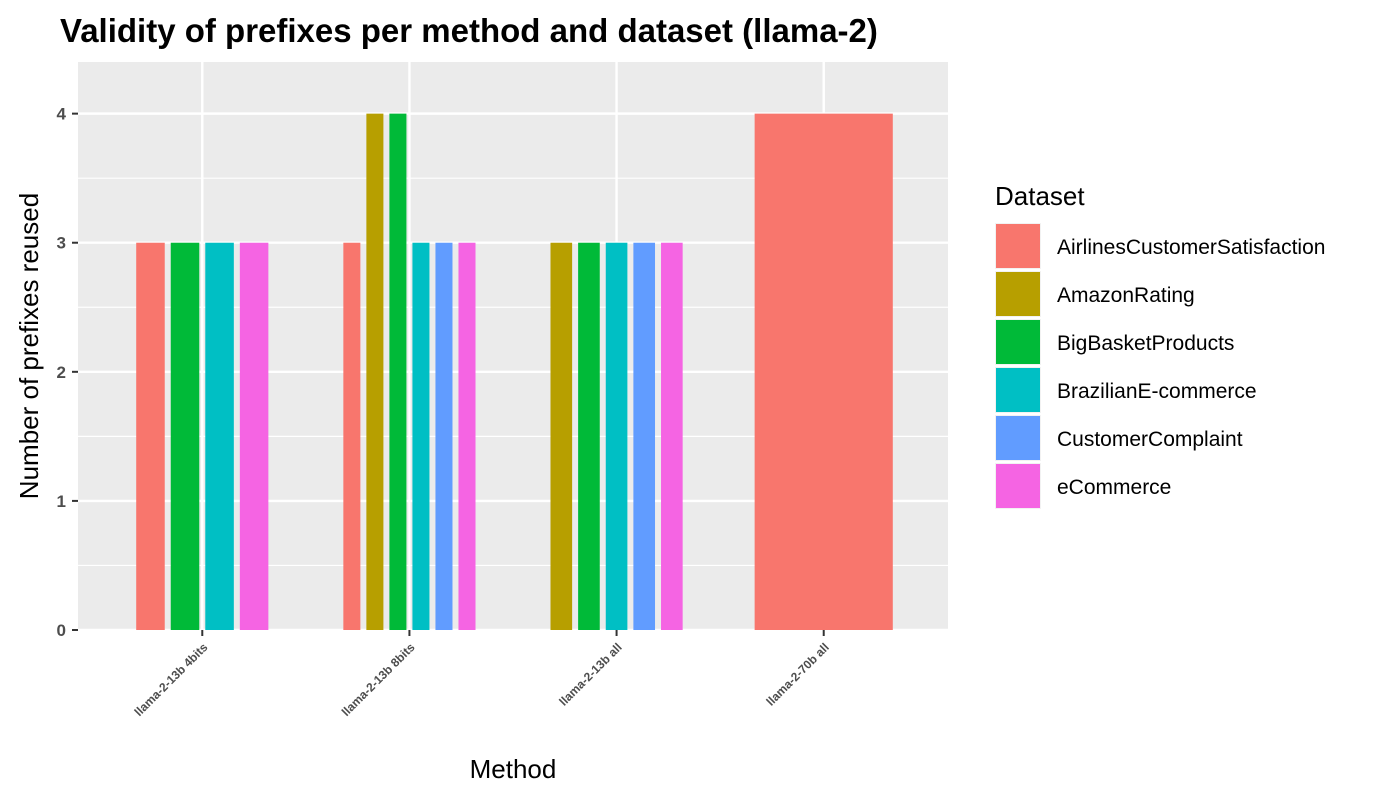  What do you see at coordinates (61, 630) in the screenshot?
I see `y-tick-label: 0` at bounding box center [61, 630].